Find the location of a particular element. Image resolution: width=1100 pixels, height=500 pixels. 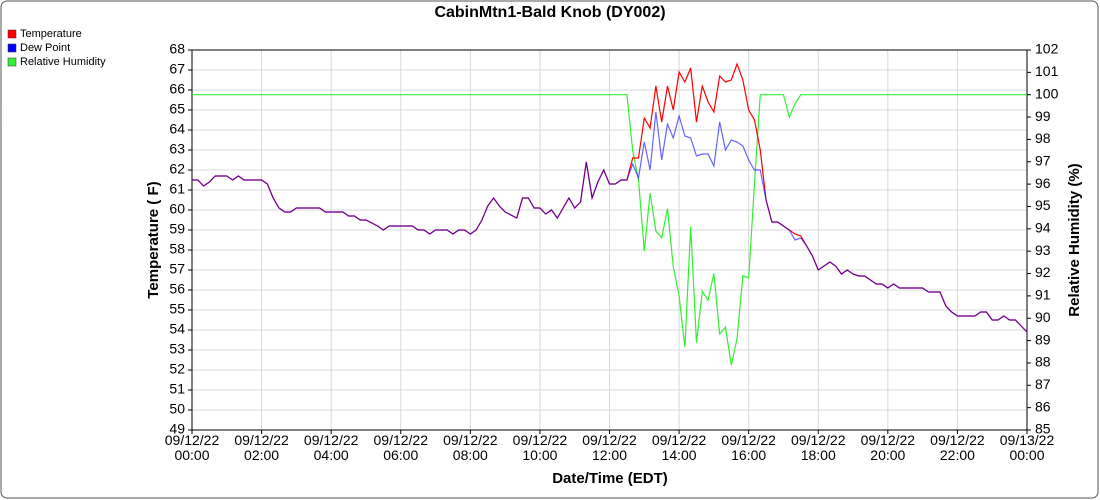

y-tick-label: 56 is located at coordinates (177, 289).